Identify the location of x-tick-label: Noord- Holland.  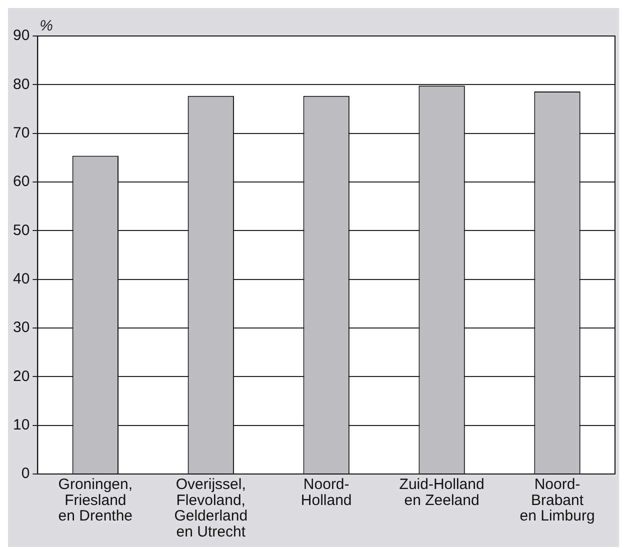
(326, 492).